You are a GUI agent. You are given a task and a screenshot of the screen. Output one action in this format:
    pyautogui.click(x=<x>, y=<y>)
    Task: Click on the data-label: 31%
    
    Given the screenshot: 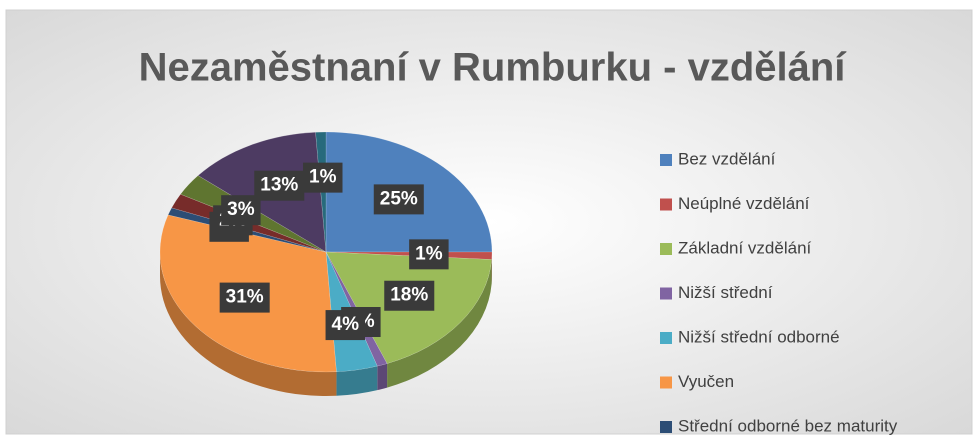 What is the action you would take?
    pyautogui.click(x=245, y=297)
    